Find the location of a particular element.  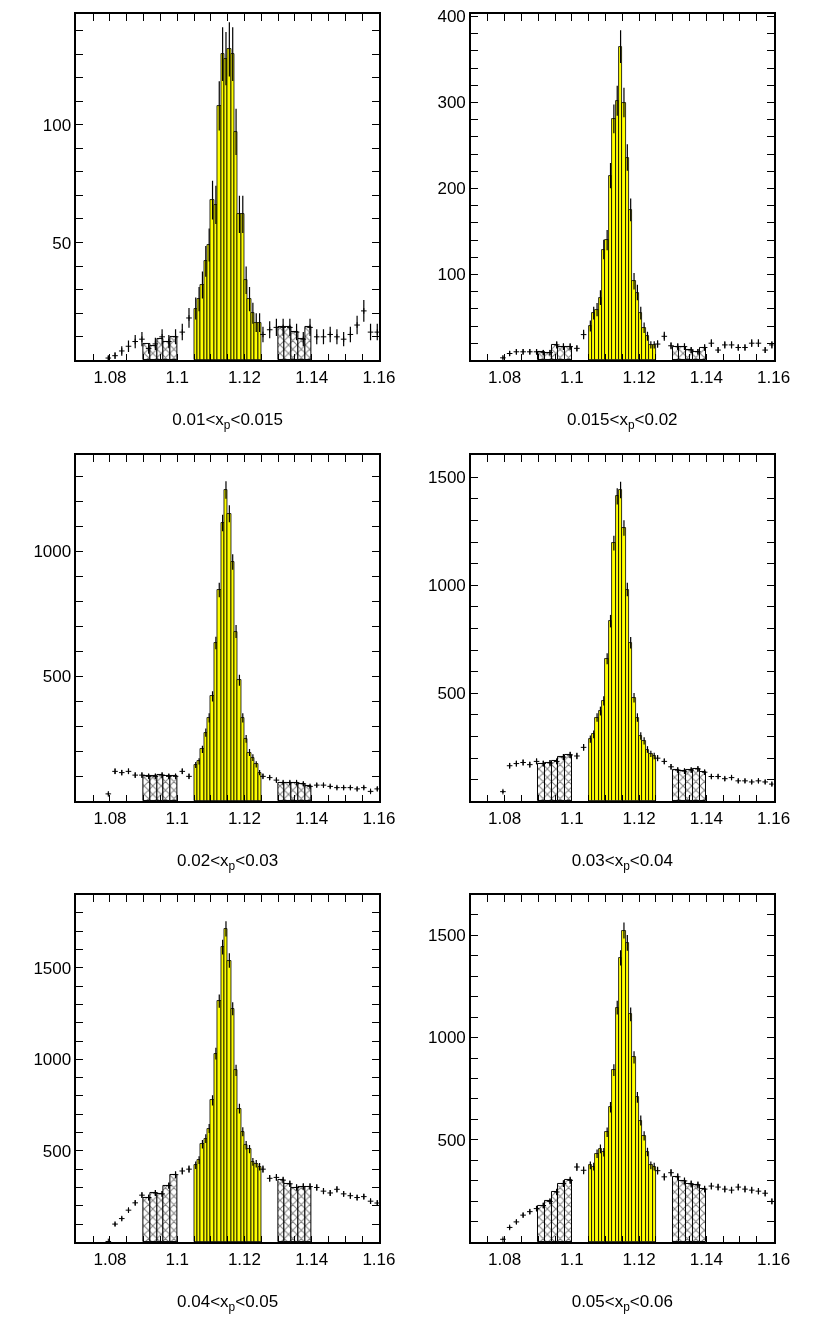

x-axis-title: 0.015<x$_{p}$<0.02 is located at coordinates (622, 421).